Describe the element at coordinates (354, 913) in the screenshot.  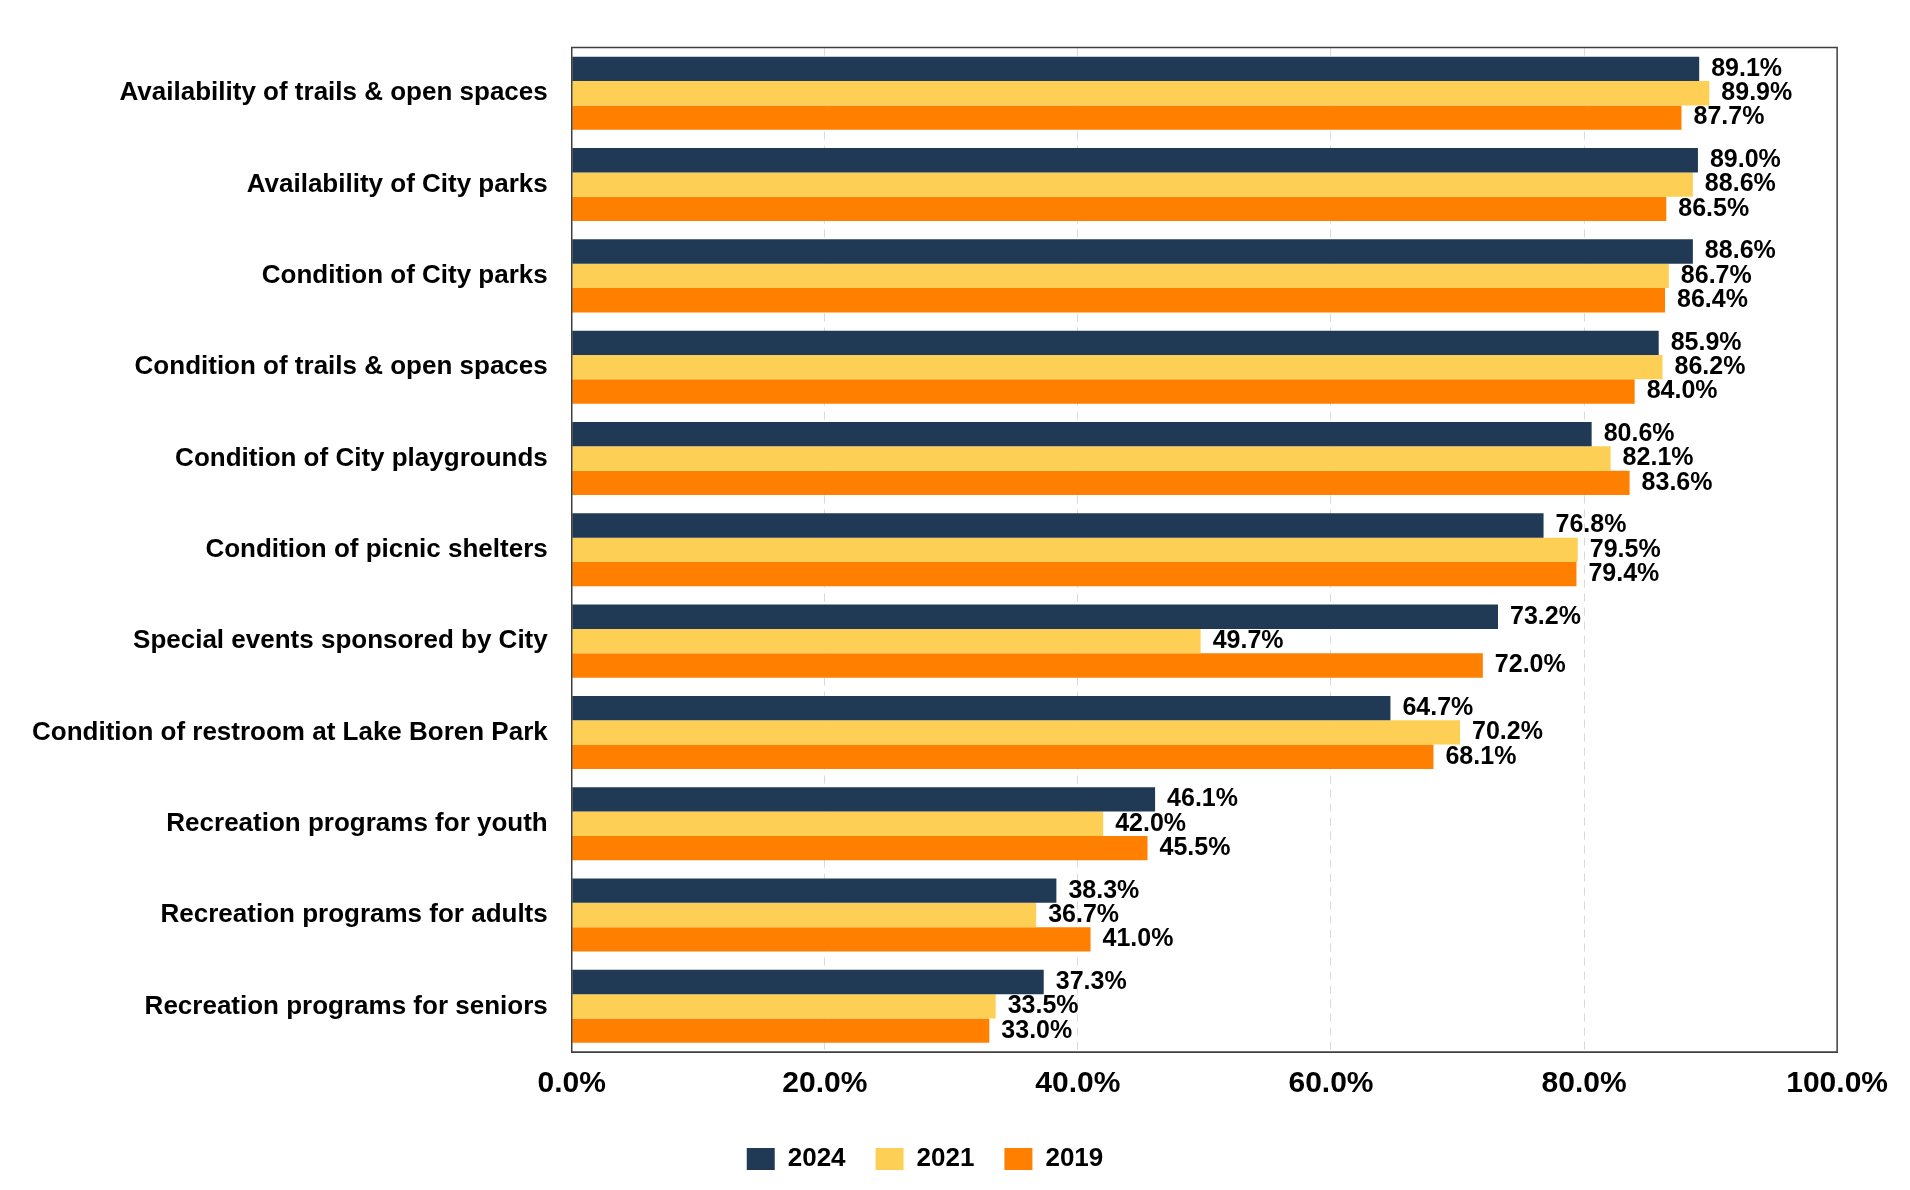
I see `y-tick-label: Recreation programs for adults` at that location.